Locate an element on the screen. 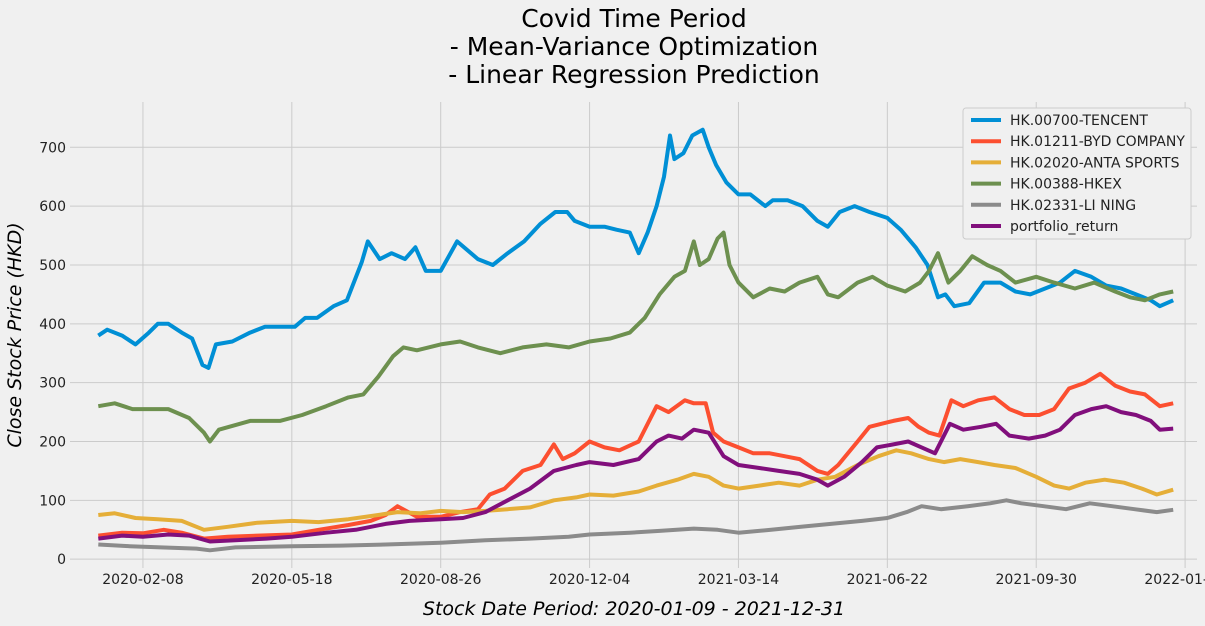 Image resolution: width=1205 pixels, height=626 pixels. x-tick-label: 2020-12-04 is located at coordinates (589, 580).